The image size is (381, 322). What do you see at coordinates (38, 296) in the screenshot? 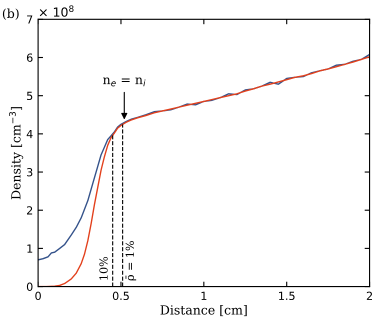
I see `x-tick-label: 0` at bounding box center [38, 296].